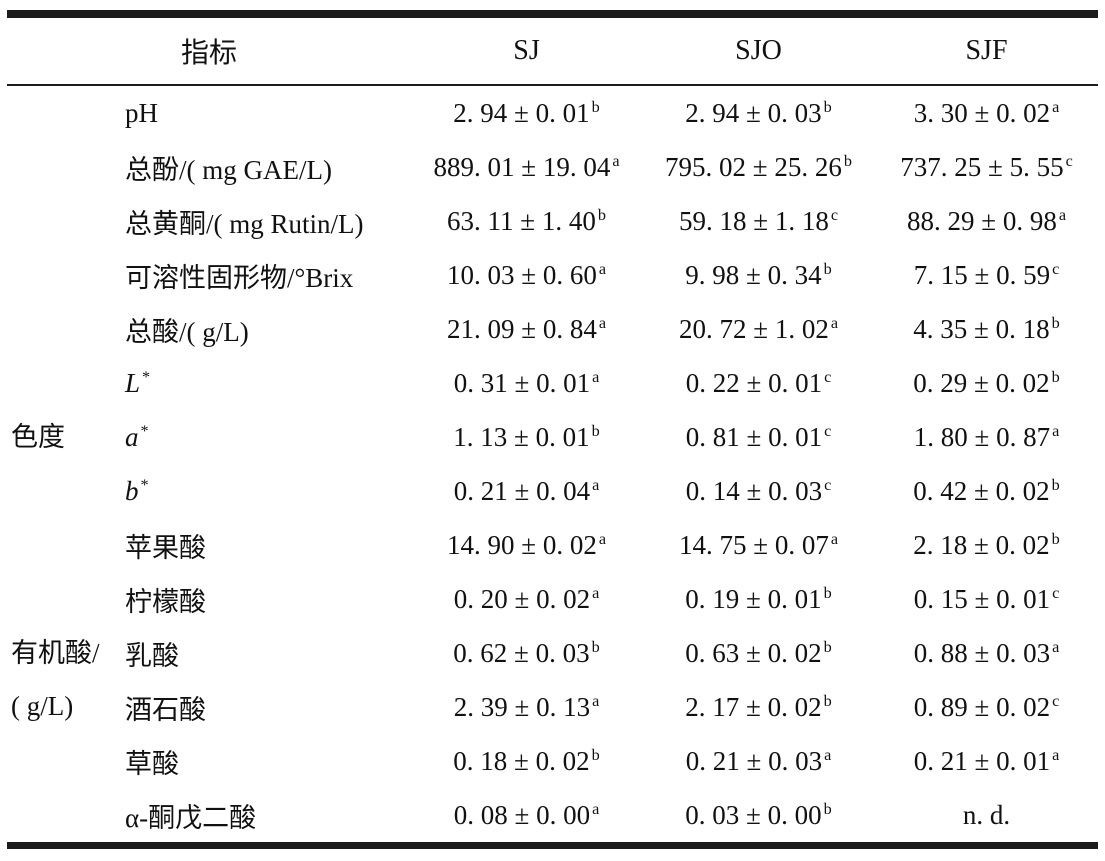  What do you see at coordinates (133, 382) in the screenshot?
I see `indicator-label: L` at bounding box center [133, 382].